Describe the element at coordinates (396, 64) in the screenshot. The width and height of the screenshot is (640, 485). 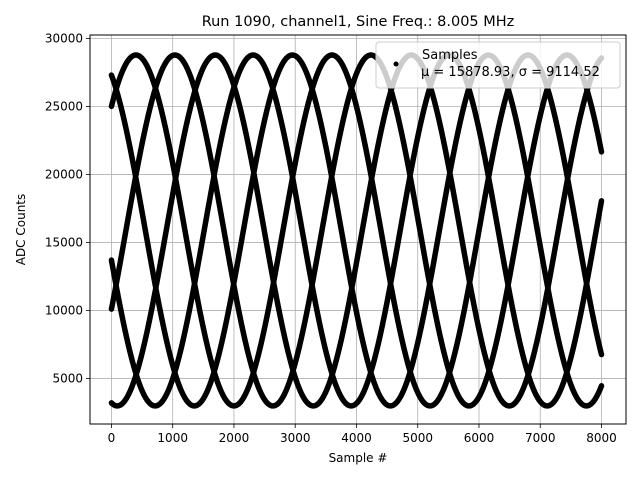
I see `legend-marker` at that location.